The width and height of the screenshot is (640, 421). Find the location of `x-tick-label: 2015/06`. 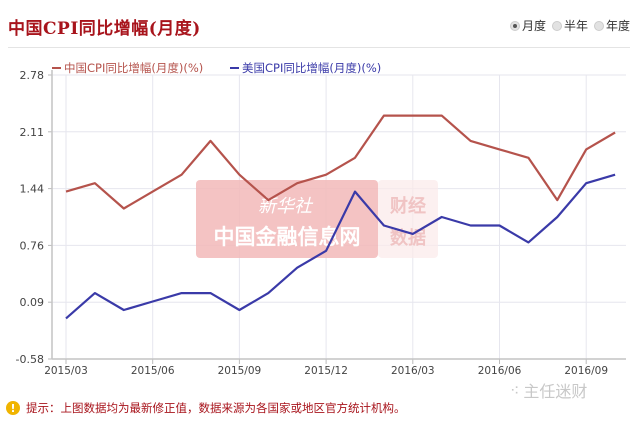

x-tick-label: 2015/06 is located at coordinates (153, 371).